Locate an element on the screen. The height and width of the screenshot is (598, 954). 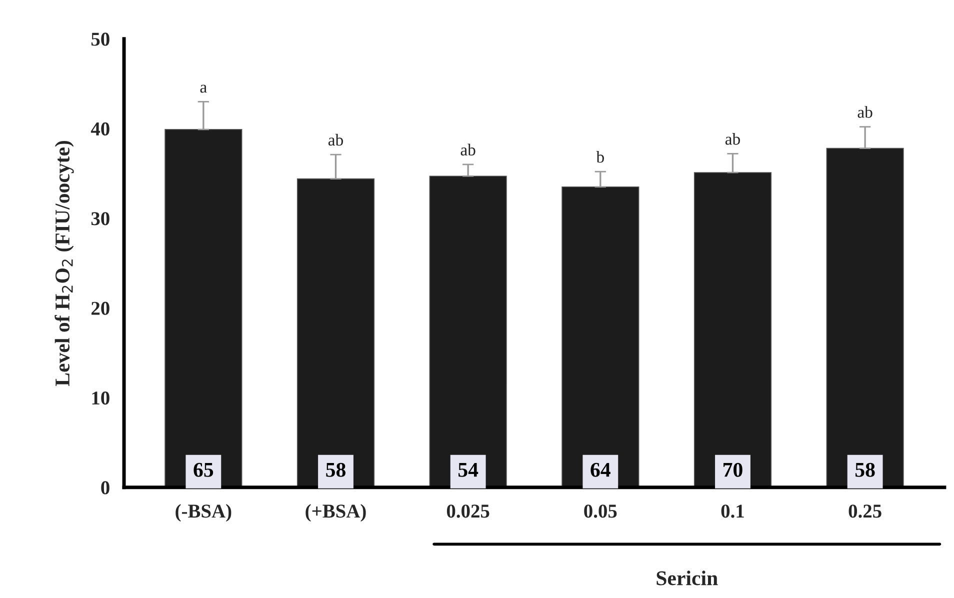
x-tick-label: 0.05 is located at coordinates (600, 511).